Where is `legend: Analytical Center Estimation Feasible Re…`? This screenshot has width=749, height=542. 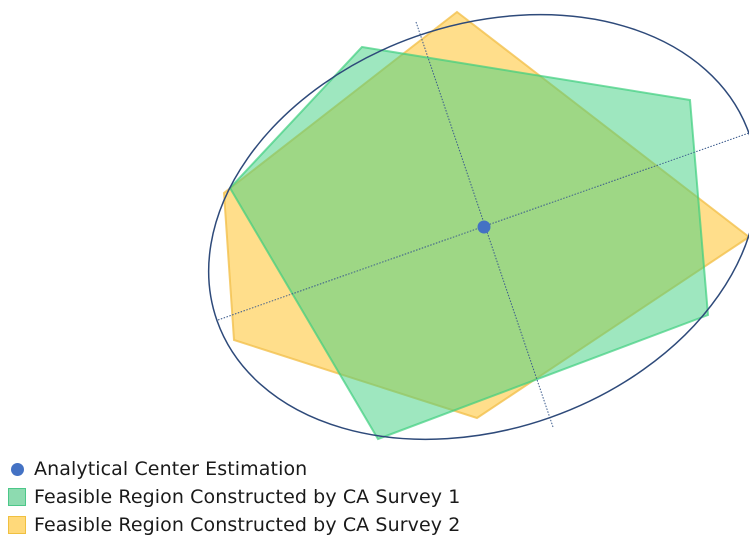
legend: Analytical Center Estimation Feasible Re… is located at coordinates (234, 497).